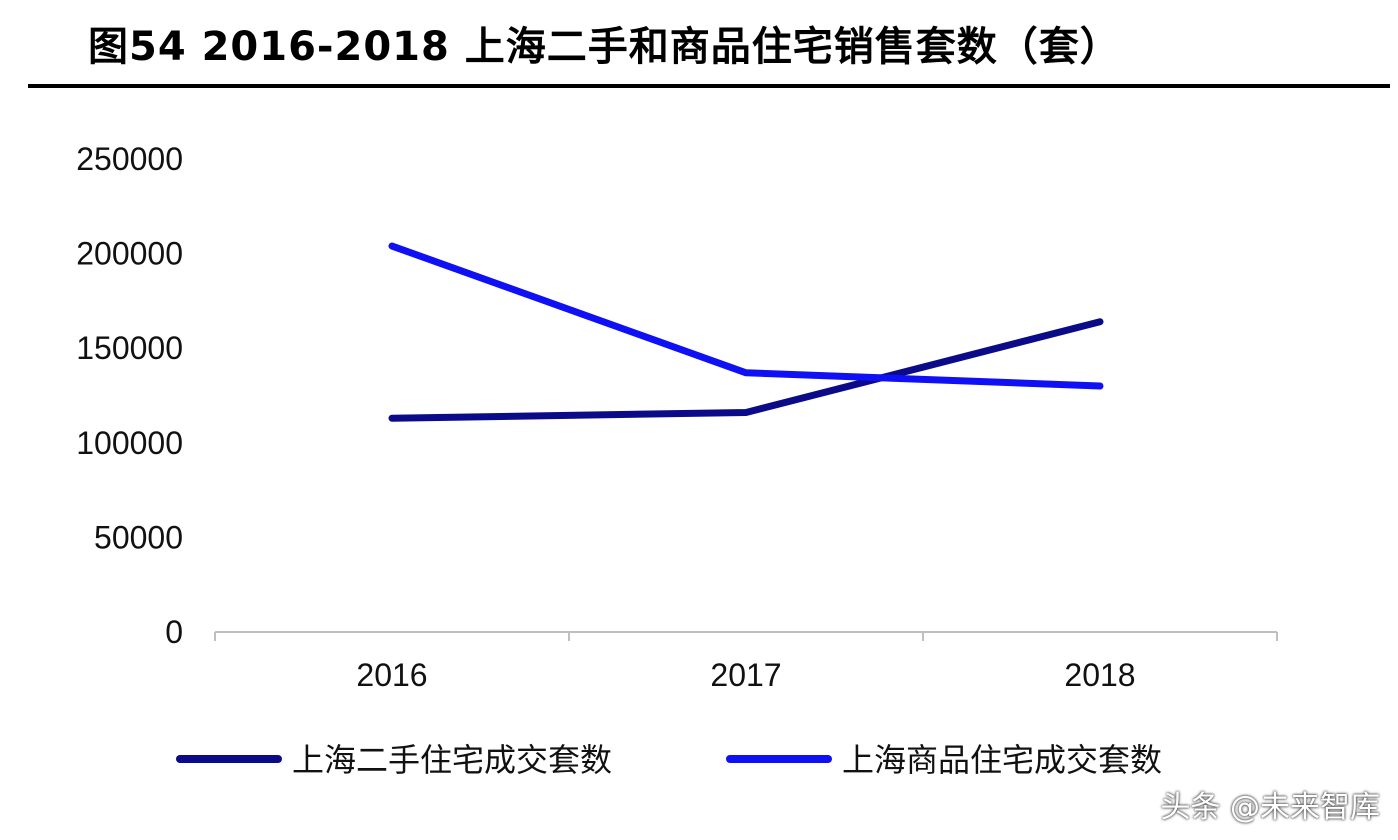  What do you see at coordinates (669, 760) in the screenshot?
I see `legend: 上海二手住宅成交套数 上海商品住宅成交套数` at bounding box center [669, 760].